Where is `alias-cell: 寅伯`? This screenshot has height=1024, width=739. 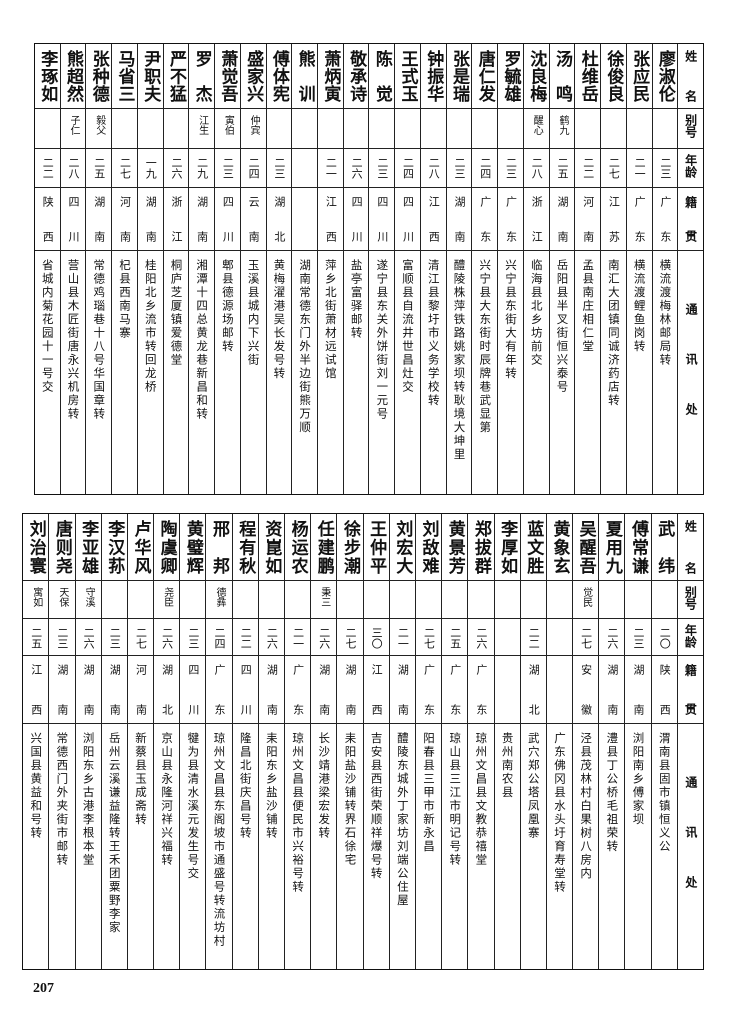 alias-cell: 寅伯 is located at coordinates (227, 129).